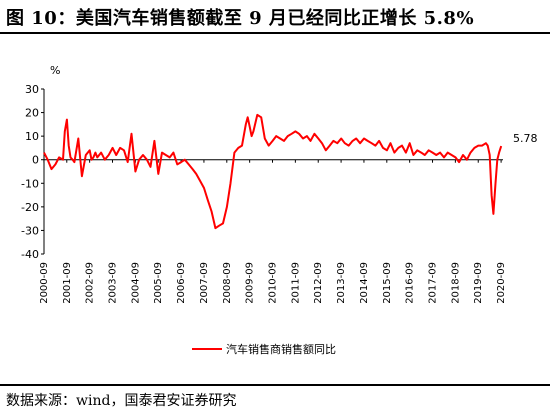 This screenshot has width=550, height=412. I want to click on legend: 汽车销售商销售额同比, so click(264, 349).